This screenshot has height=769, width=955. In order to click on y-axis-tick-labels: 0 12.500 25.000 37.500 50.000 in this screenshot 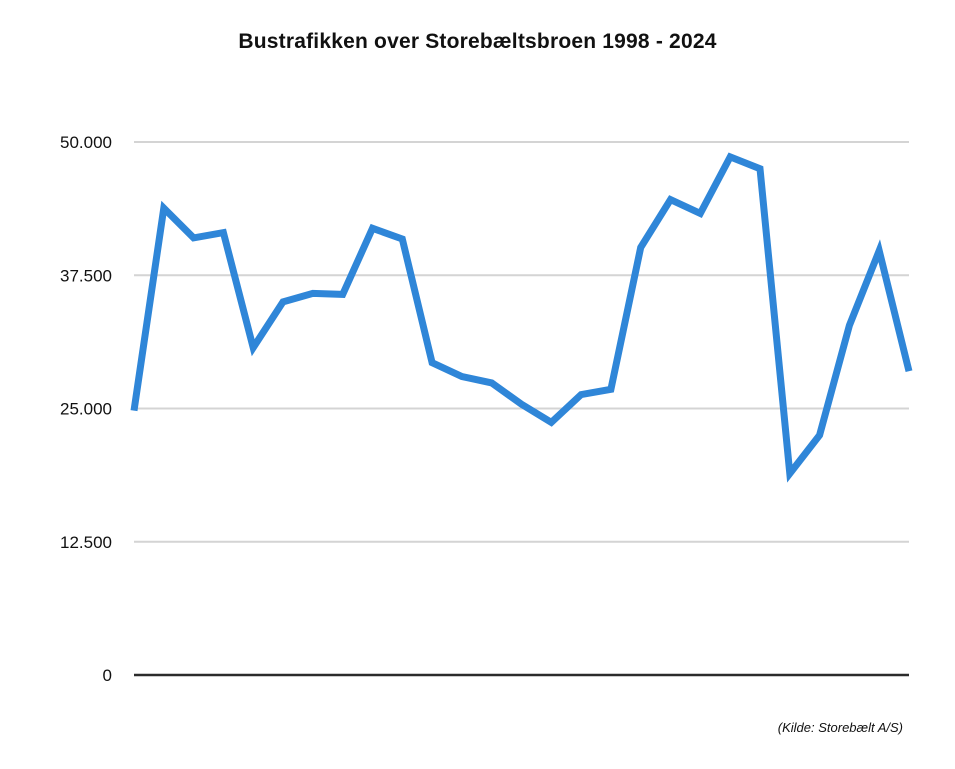, I will do `click(86, 409)`.